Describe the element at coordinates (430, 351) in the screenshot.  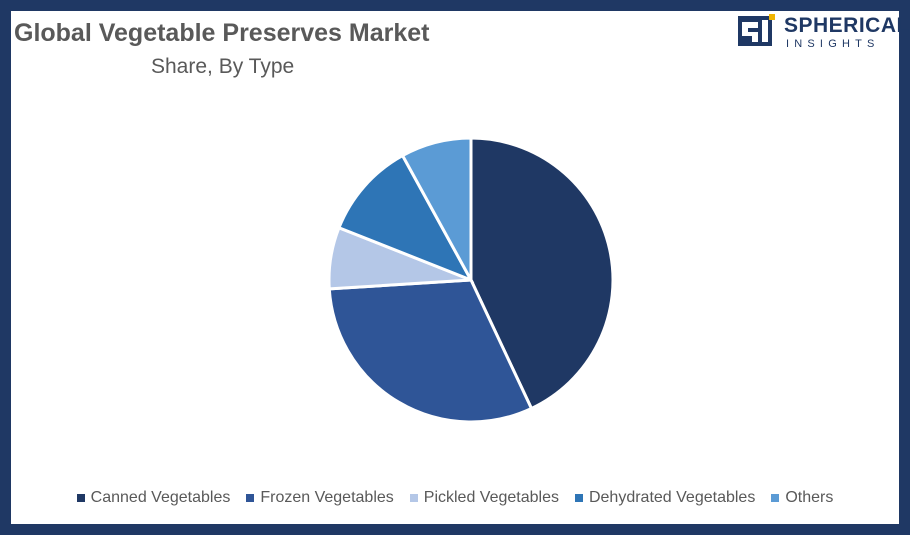
I see `pie-slice-frozen-vegetables` at that location.